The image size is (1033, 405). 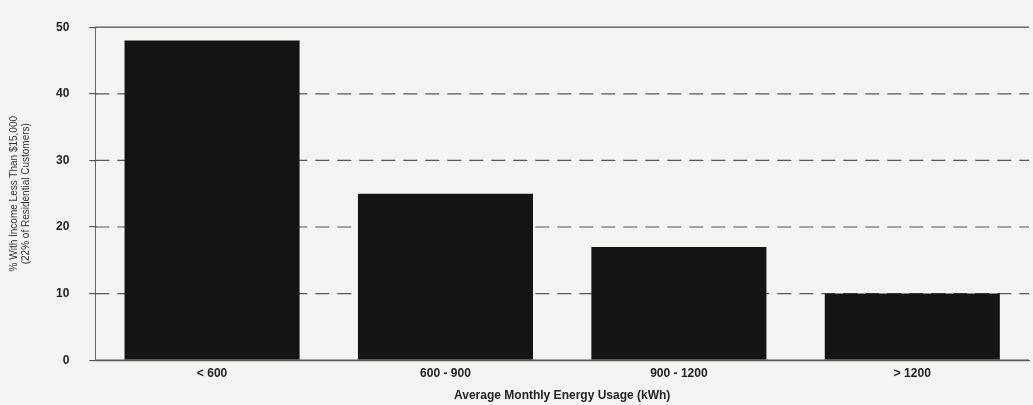 What do you see at coordinates (562, 395) in the screenshot?
I see `x-axis-title: Average Monthly Energy Usage (kWh)` at bounding box center [562, 395].